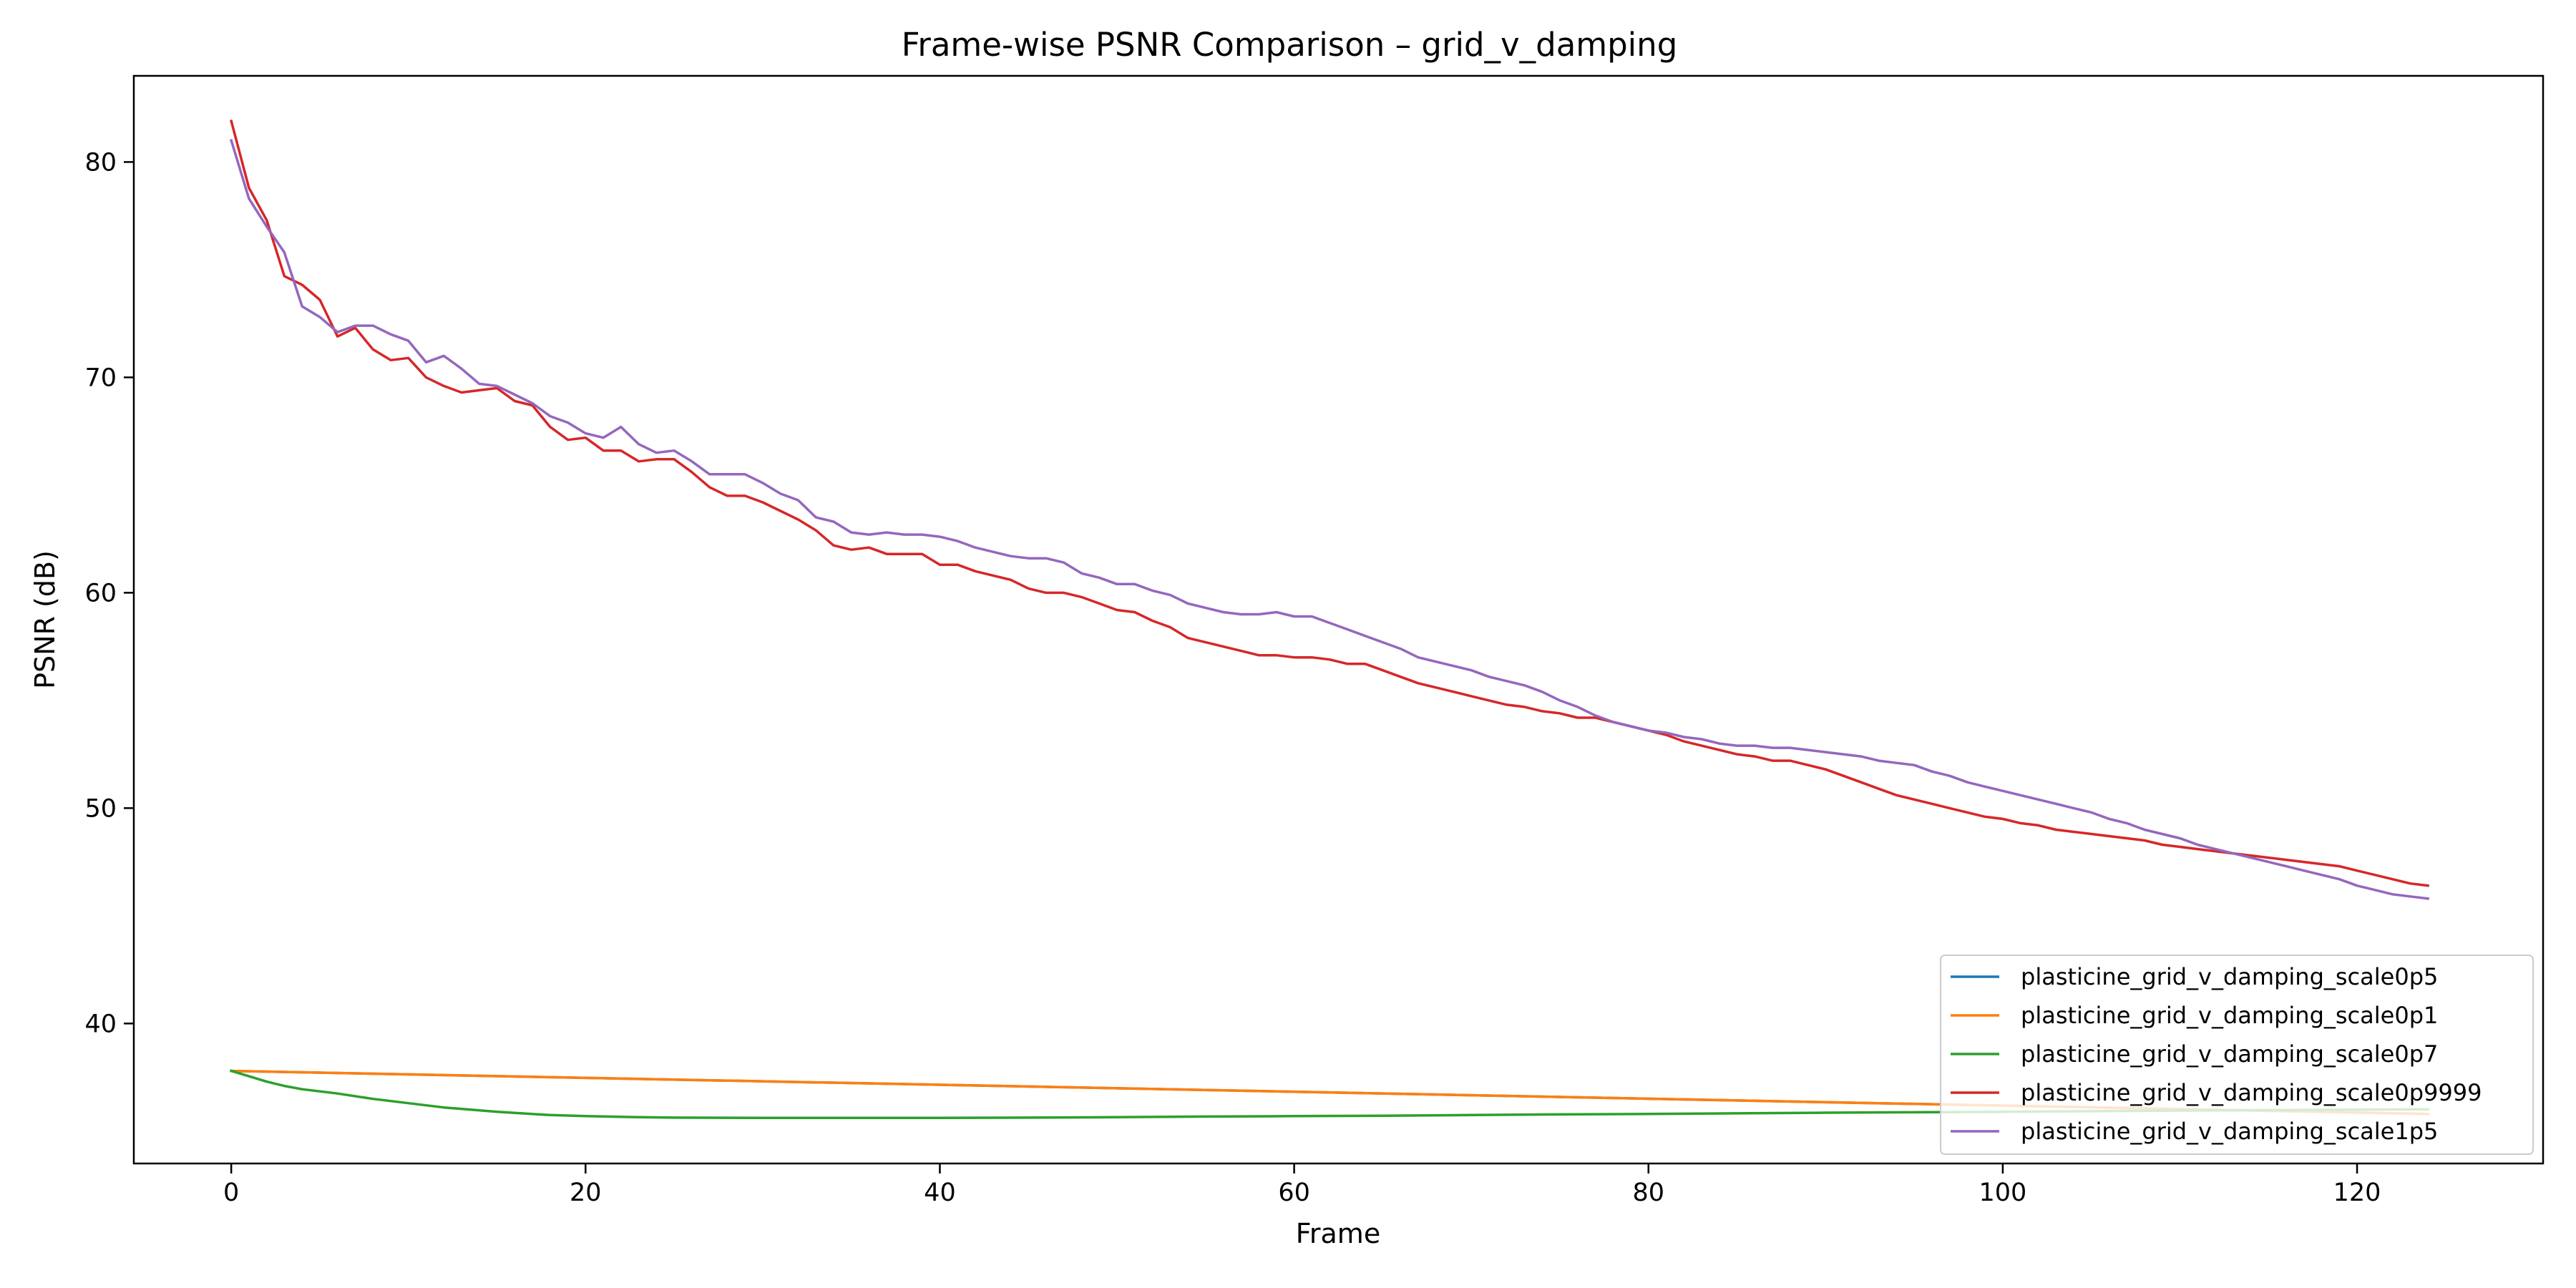  What do you see at coordinates (100, 1024) in the screenshot?
I see `y-tick-label: 40` at bounding box center [100, 1024].